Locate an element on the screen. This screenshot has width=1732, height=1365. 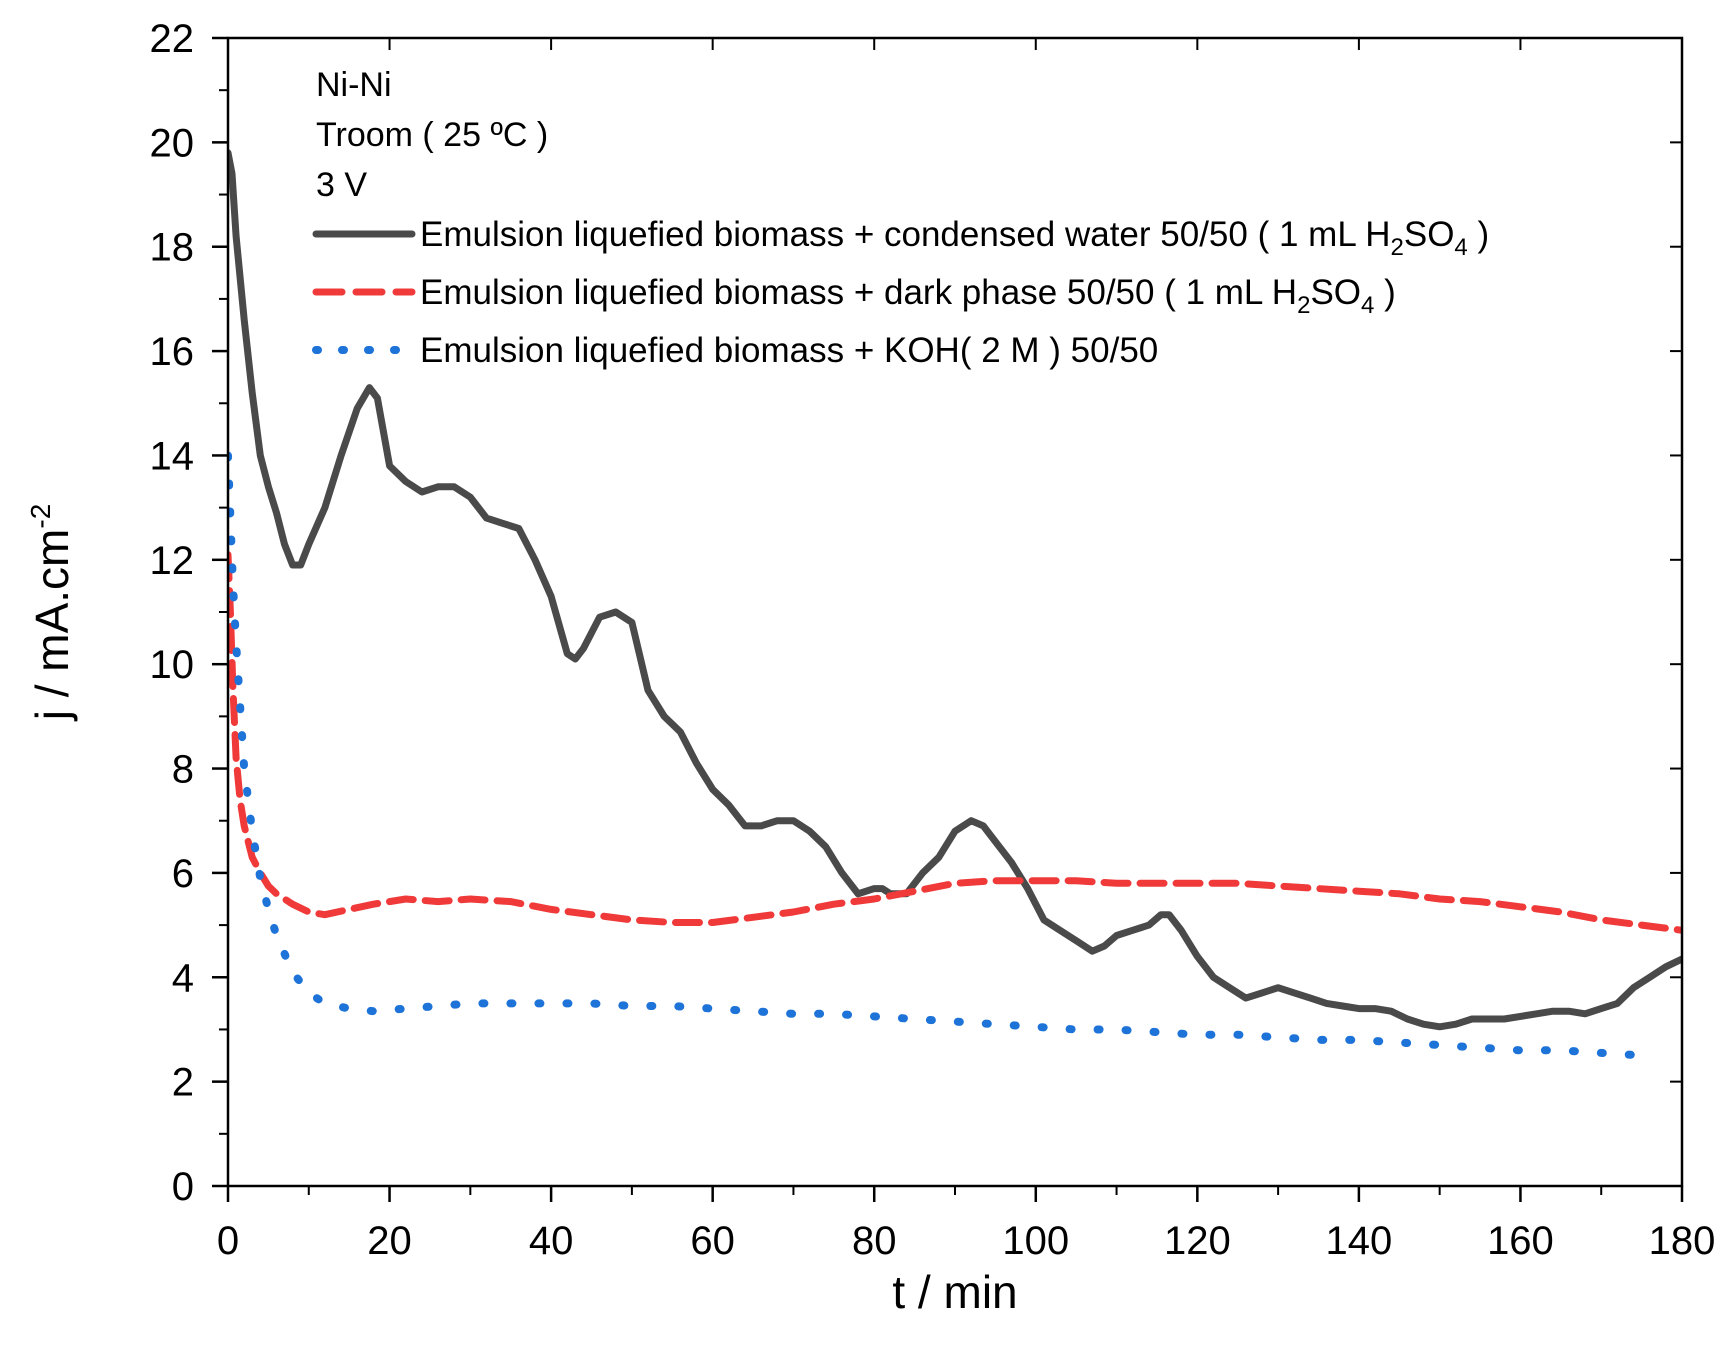
y-tick-label: 20 is located at coordinates (172, 143).